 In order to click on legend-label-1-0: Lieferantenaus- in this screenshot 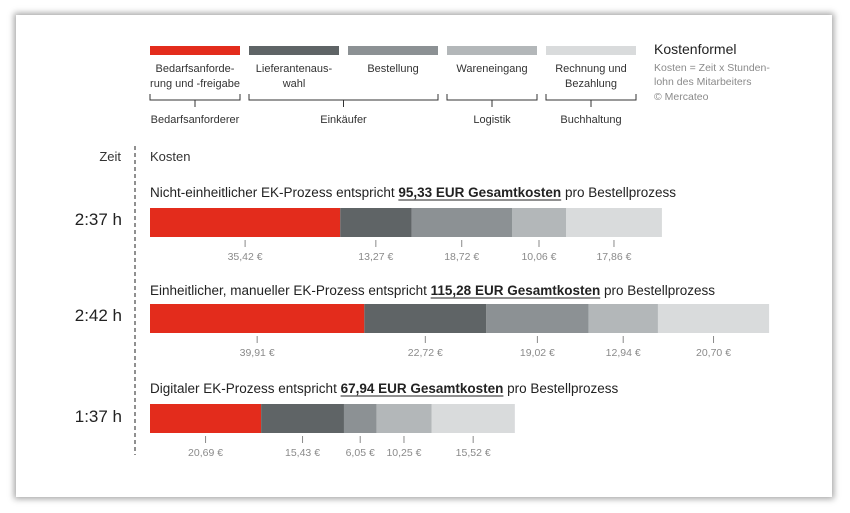, I will do `click(294, 69)`.